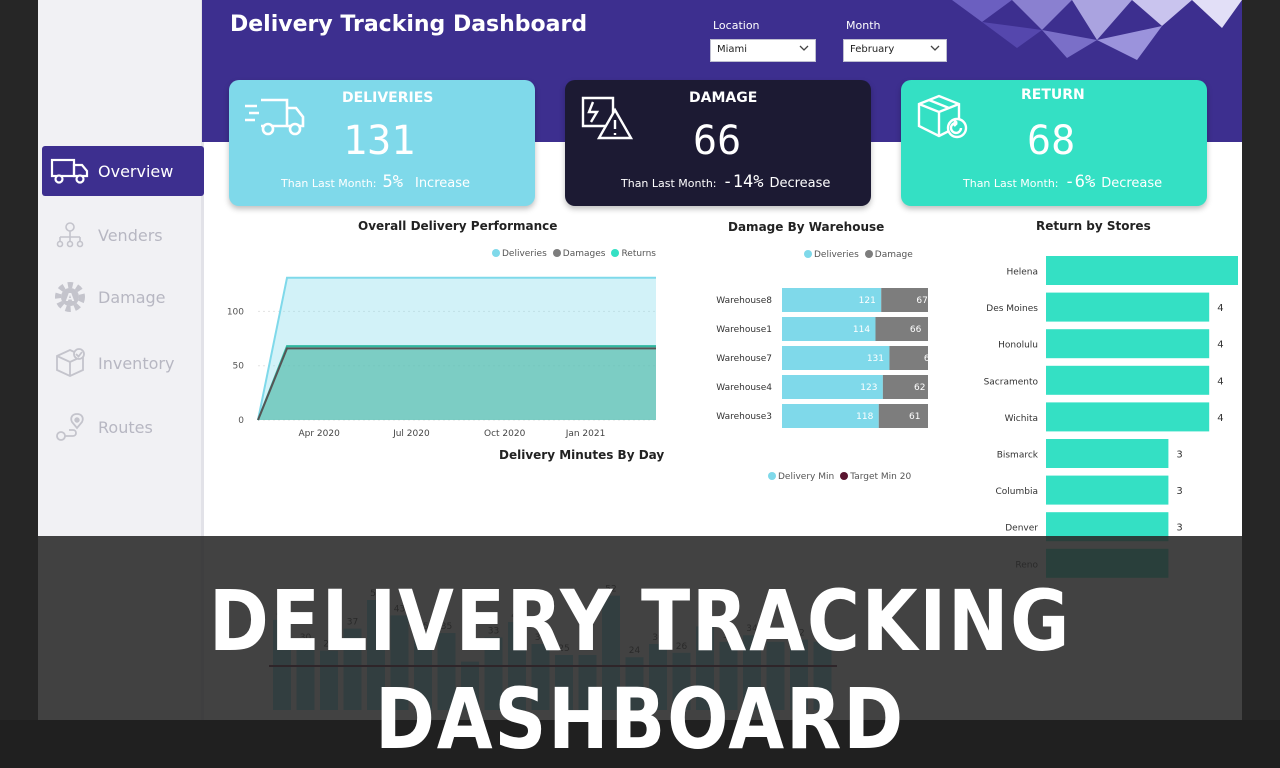  I want to click on x-tick-label: Jul 2020, so click(411, 434).